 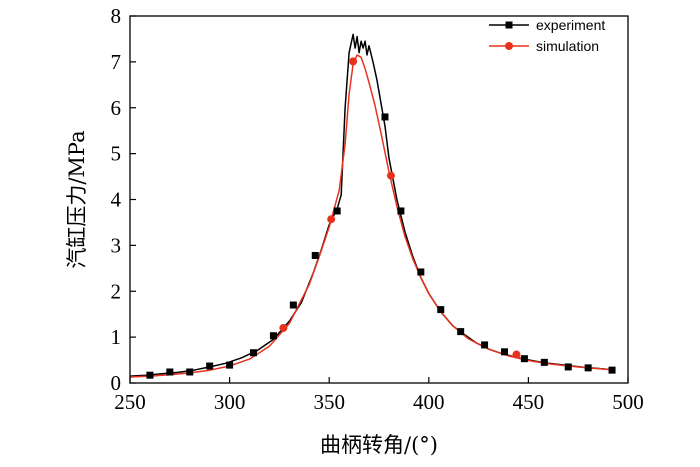 What do you see at coordinates (429, 402) in the screenshot?
I see `x-tick-label: 400` at bounding box center [429, 402].